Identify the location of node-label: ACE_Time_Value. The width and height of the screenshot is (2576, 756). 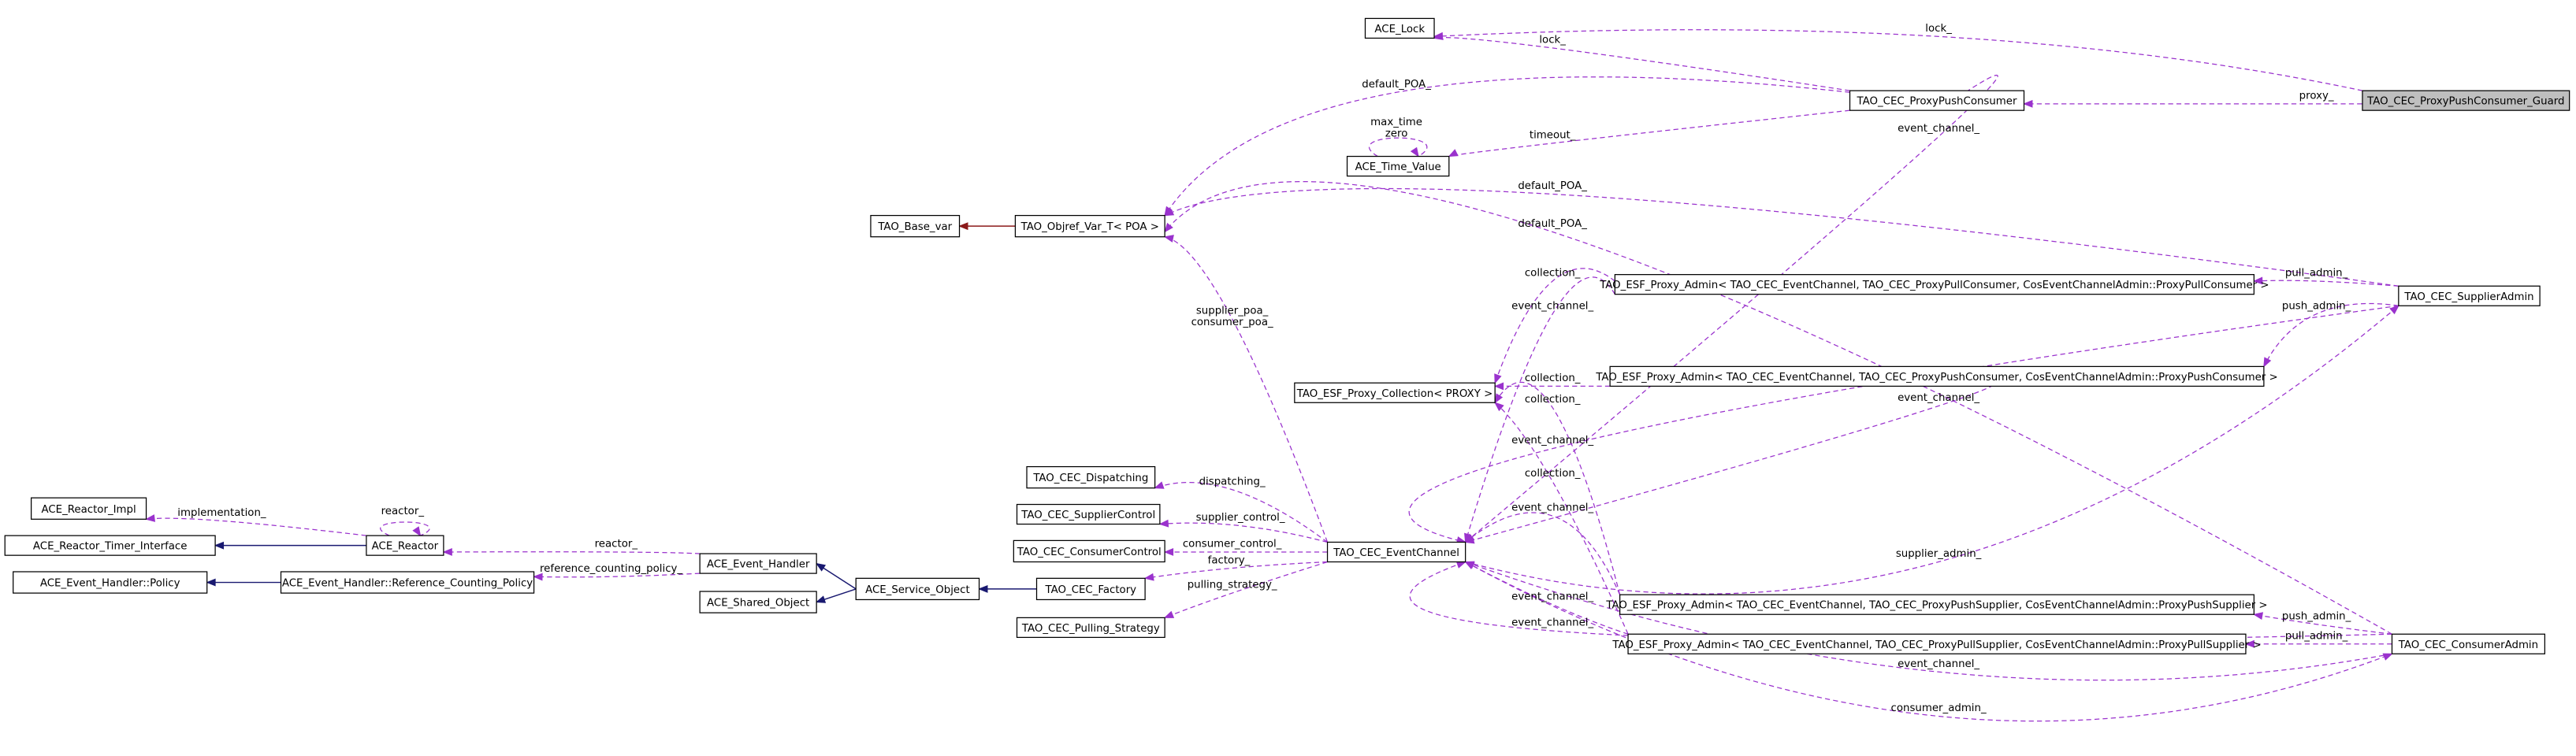
(1398, 167).